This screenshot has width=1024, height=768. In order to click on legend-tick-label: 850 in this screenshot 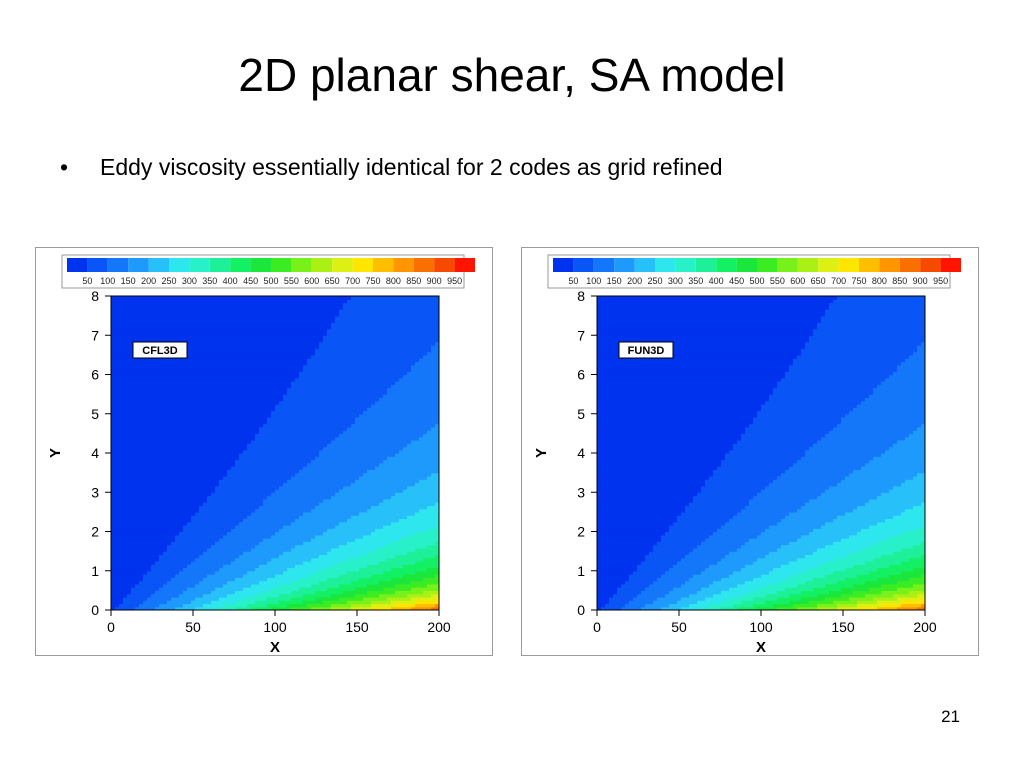, I will do `click(413, 281)`.